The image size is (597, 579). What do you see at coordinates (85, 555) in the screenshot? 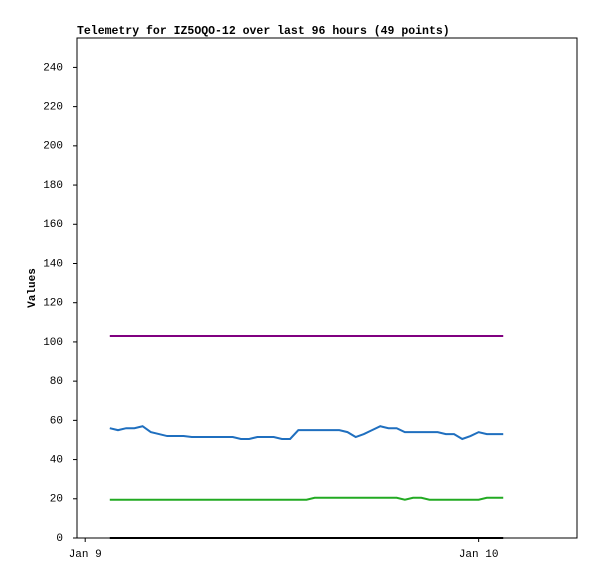
I see `x-tick-label: Jan 9` at bounding box center [85, 555].